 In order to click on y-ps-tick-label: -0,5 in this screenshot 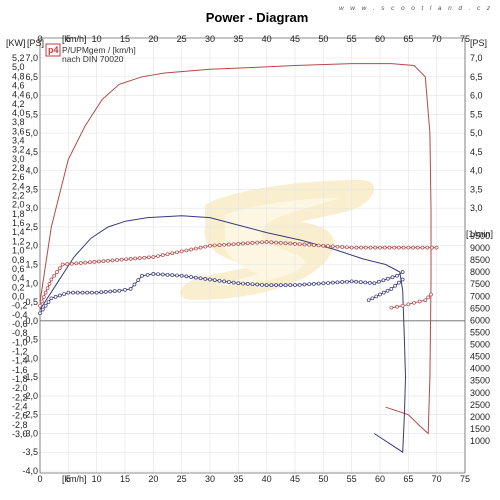, I will do `click(30, 340)`.